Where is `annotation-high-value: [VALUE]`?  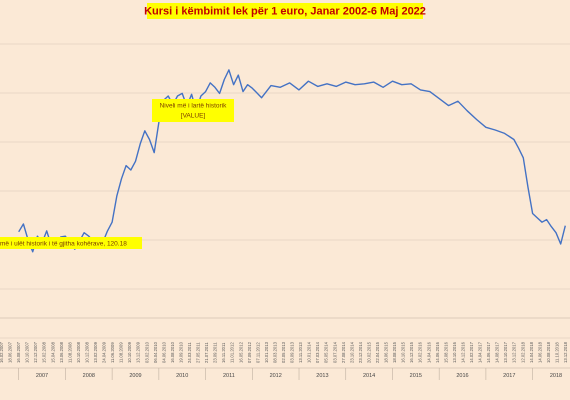 annotation-high-value: [VALUE] is located at coordinates (193, 116).